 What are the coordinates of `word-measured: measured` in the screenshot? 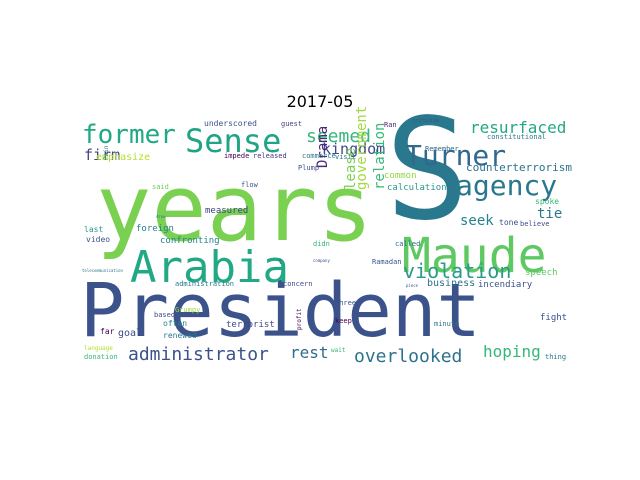 It's located at (226, 211).